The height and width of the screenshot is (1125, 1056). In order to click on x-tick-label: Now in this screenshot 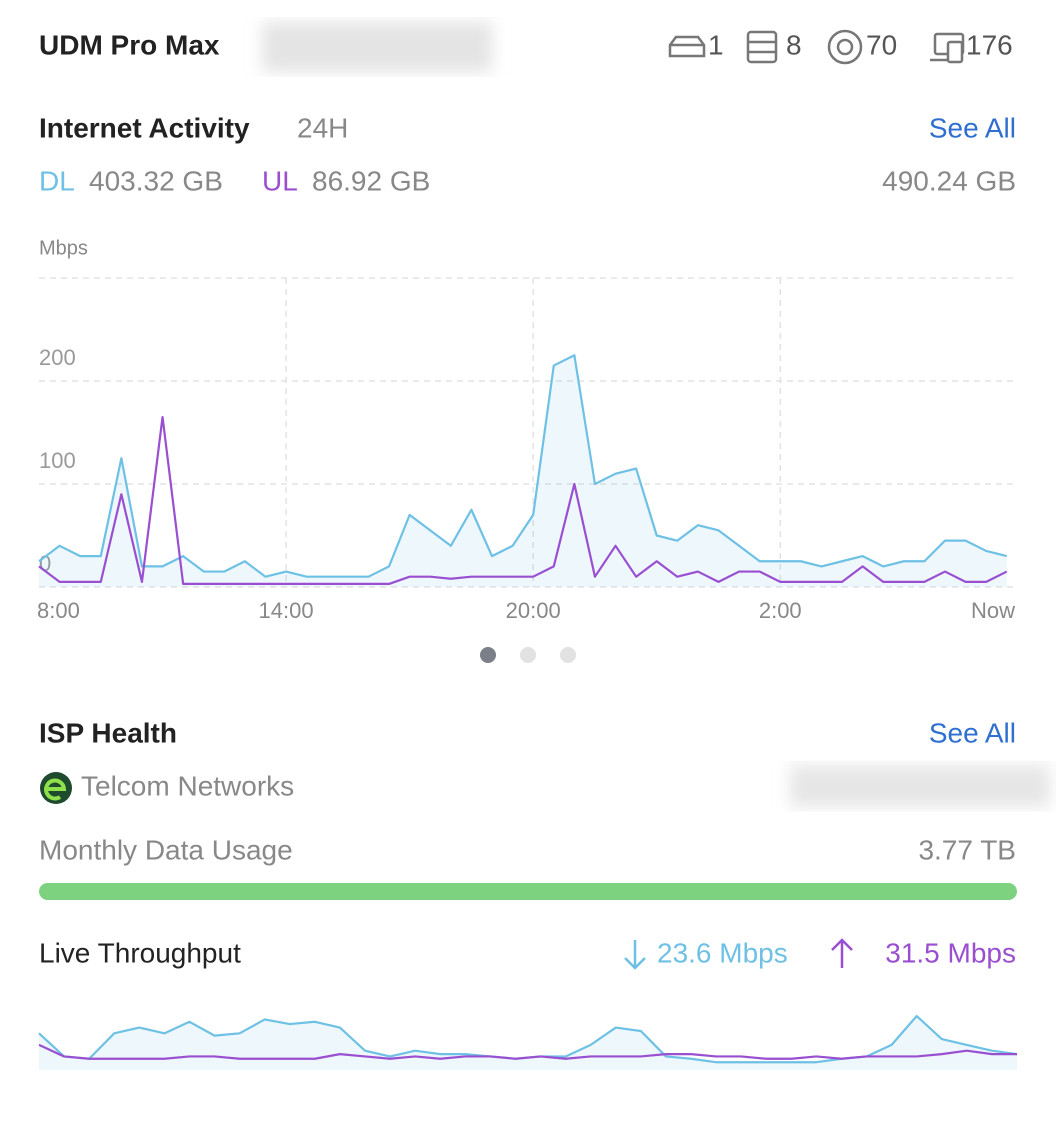, I will do `click(993, 610)`.